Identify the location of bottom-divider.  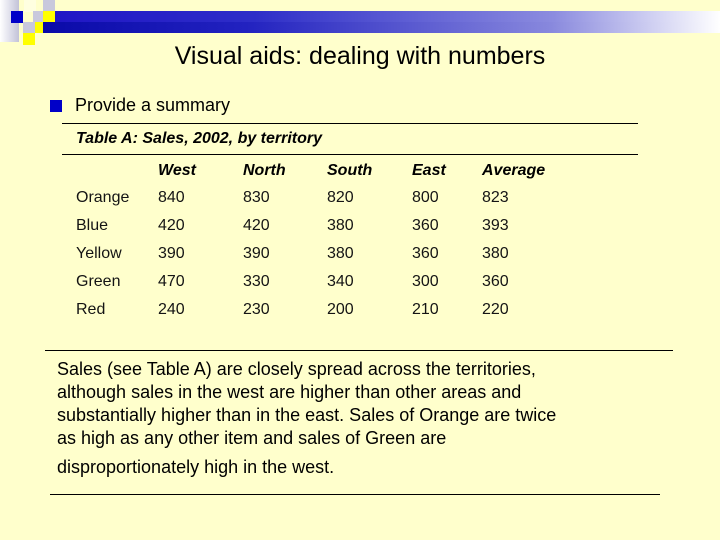
(355, 494).